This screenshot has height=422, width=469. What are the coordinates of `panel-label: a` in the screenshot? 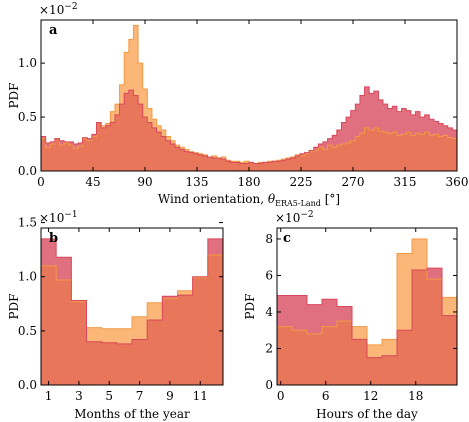 It's located at (53, 30).